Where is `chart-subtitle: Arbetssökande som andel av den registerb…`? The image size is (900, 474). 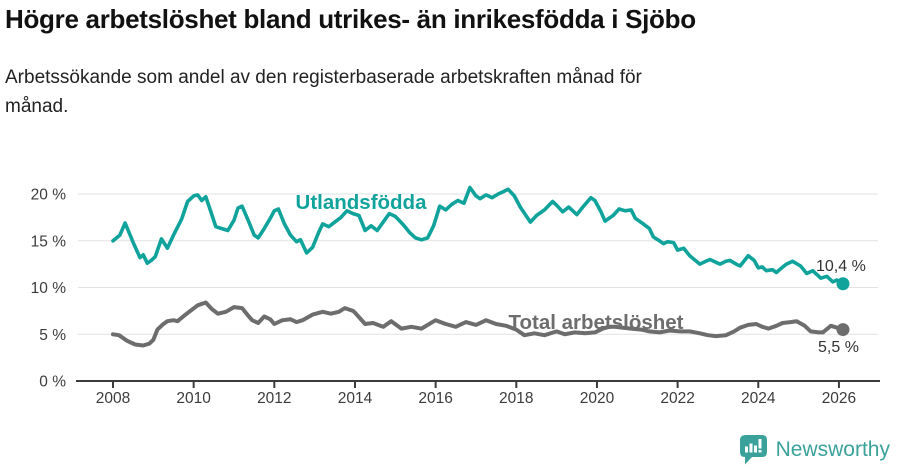
chart-subtitle: Arbetssökande som andel av den registerb… is located at coordinates (323, 92).